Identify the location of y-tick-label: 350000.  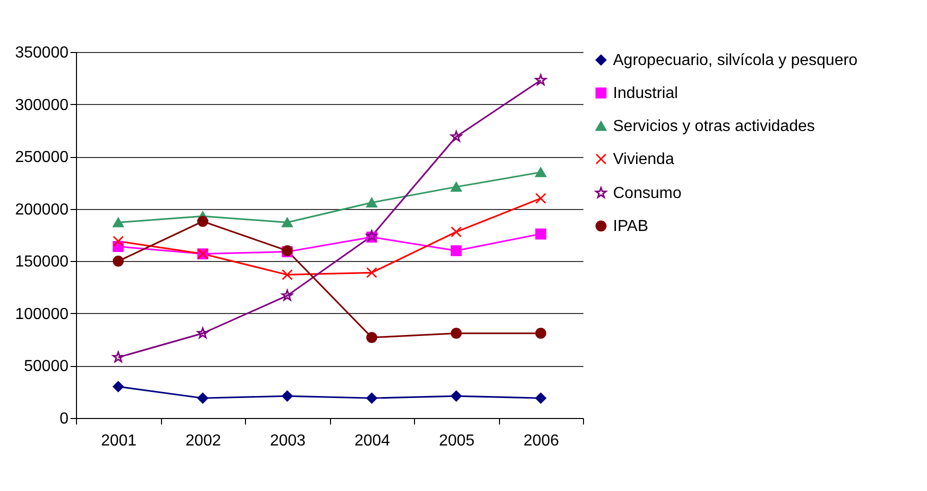
(42, 53).